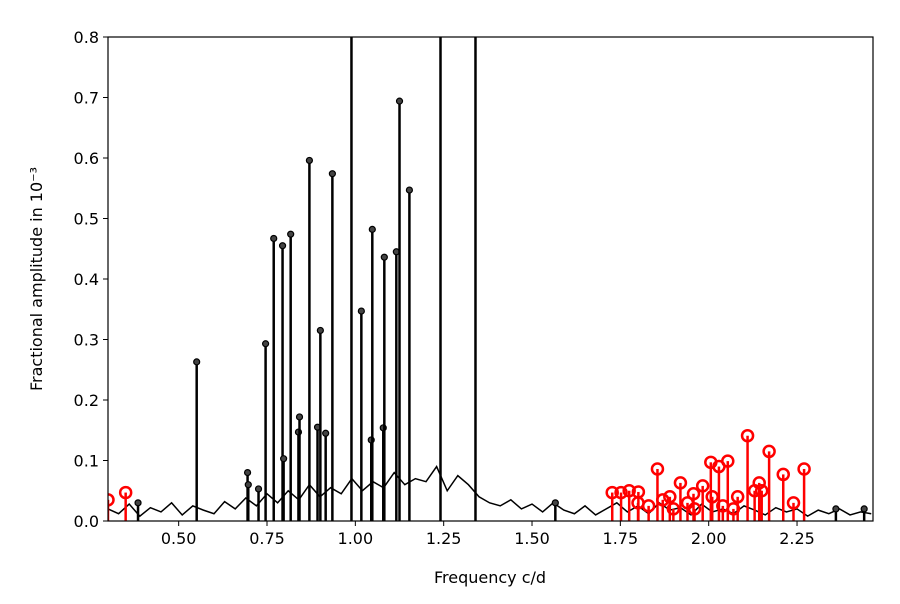 This screenshot has height=604, width=900. What do you see at coordinates (86, 461) in the screenshot?
I see `y-tick-label: 0.1` at bounding box center [86, 461].